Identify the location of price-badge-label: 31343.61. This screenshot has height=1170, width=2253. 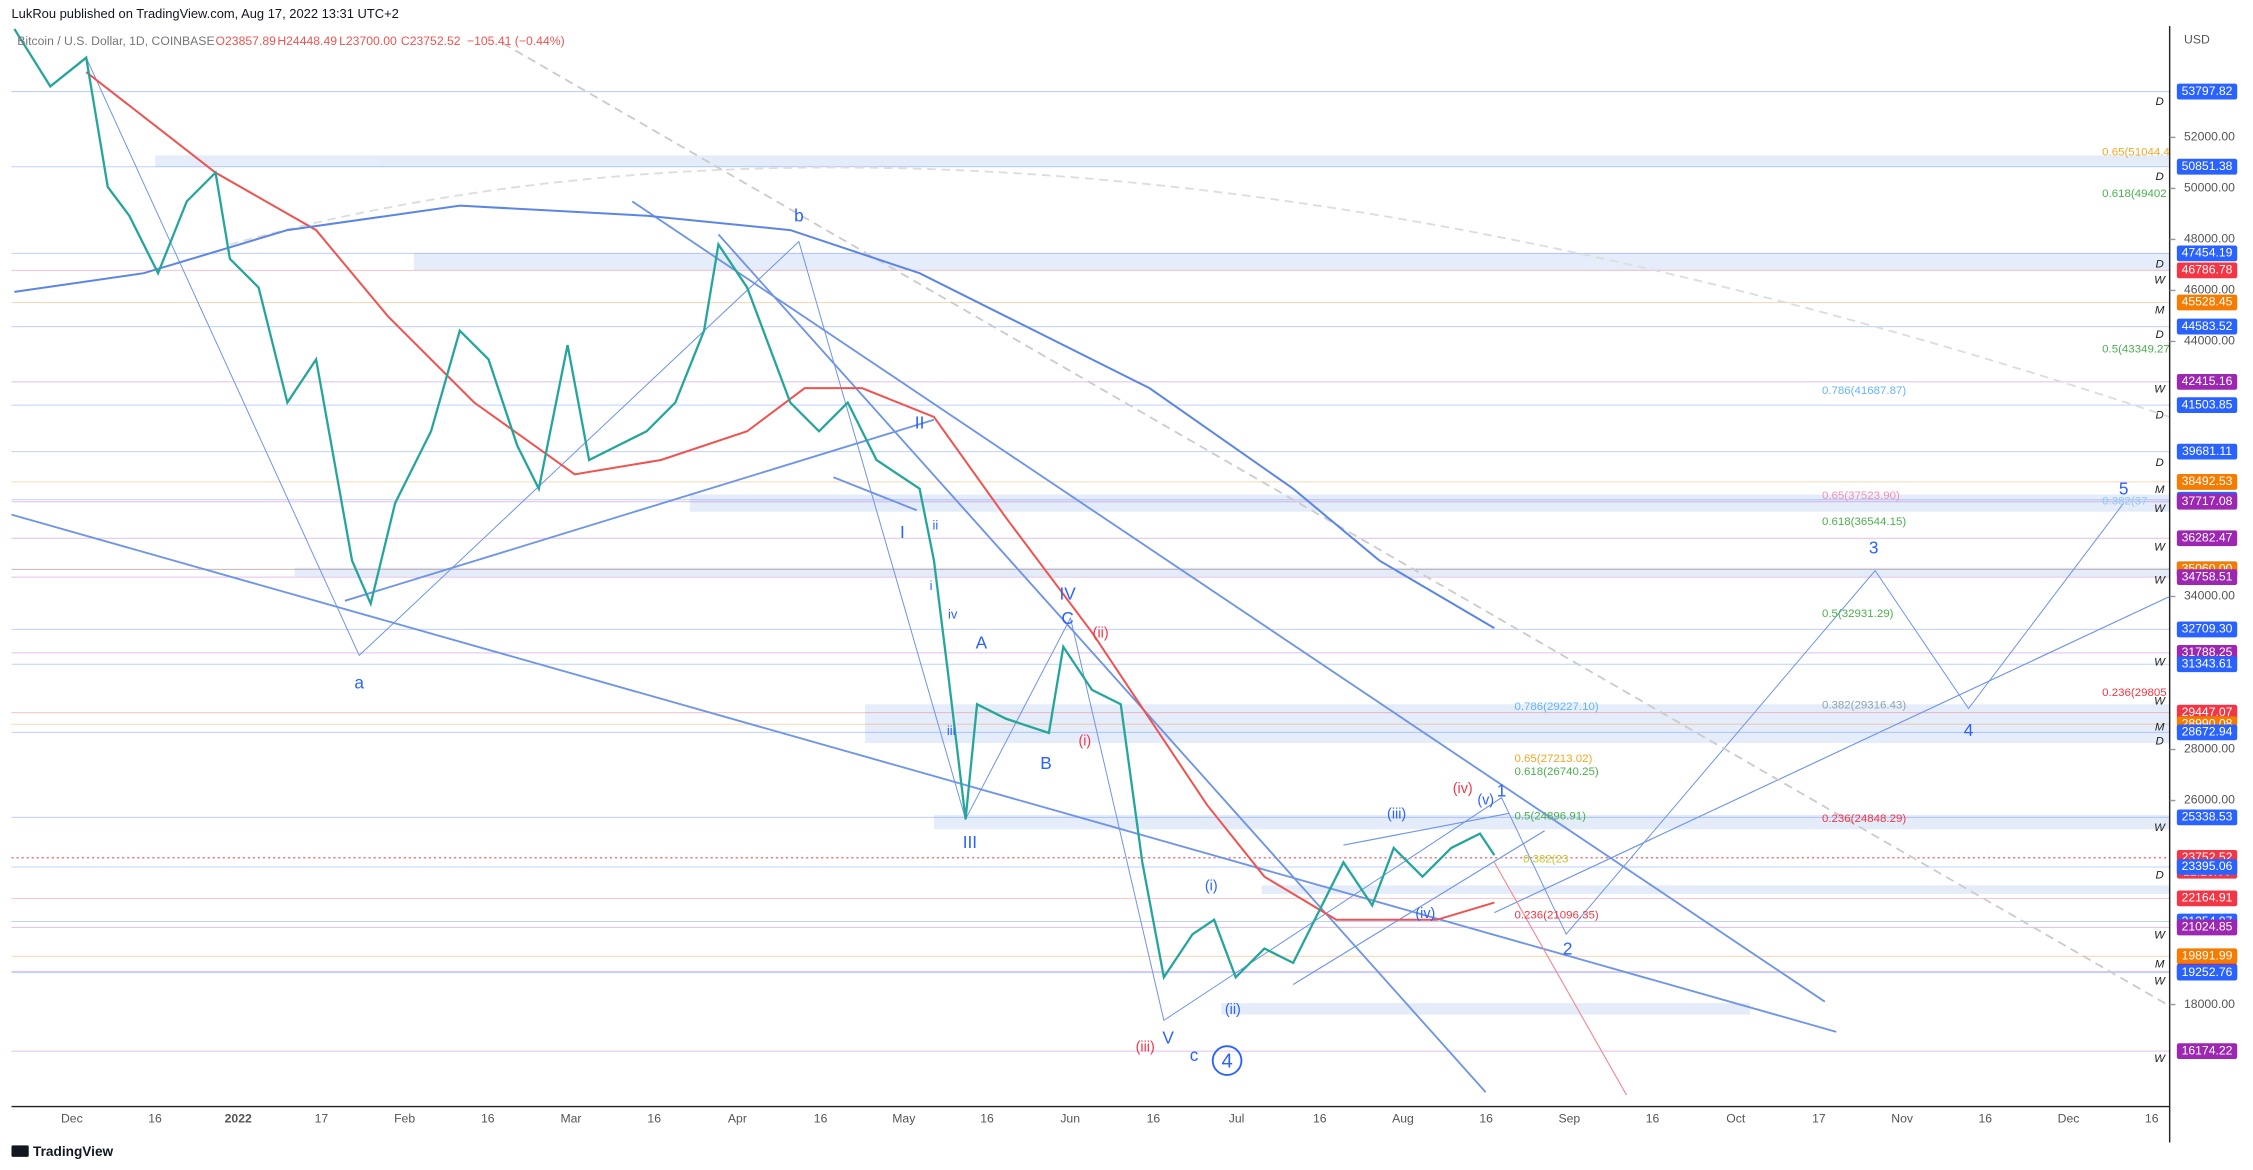
(2207, 663).